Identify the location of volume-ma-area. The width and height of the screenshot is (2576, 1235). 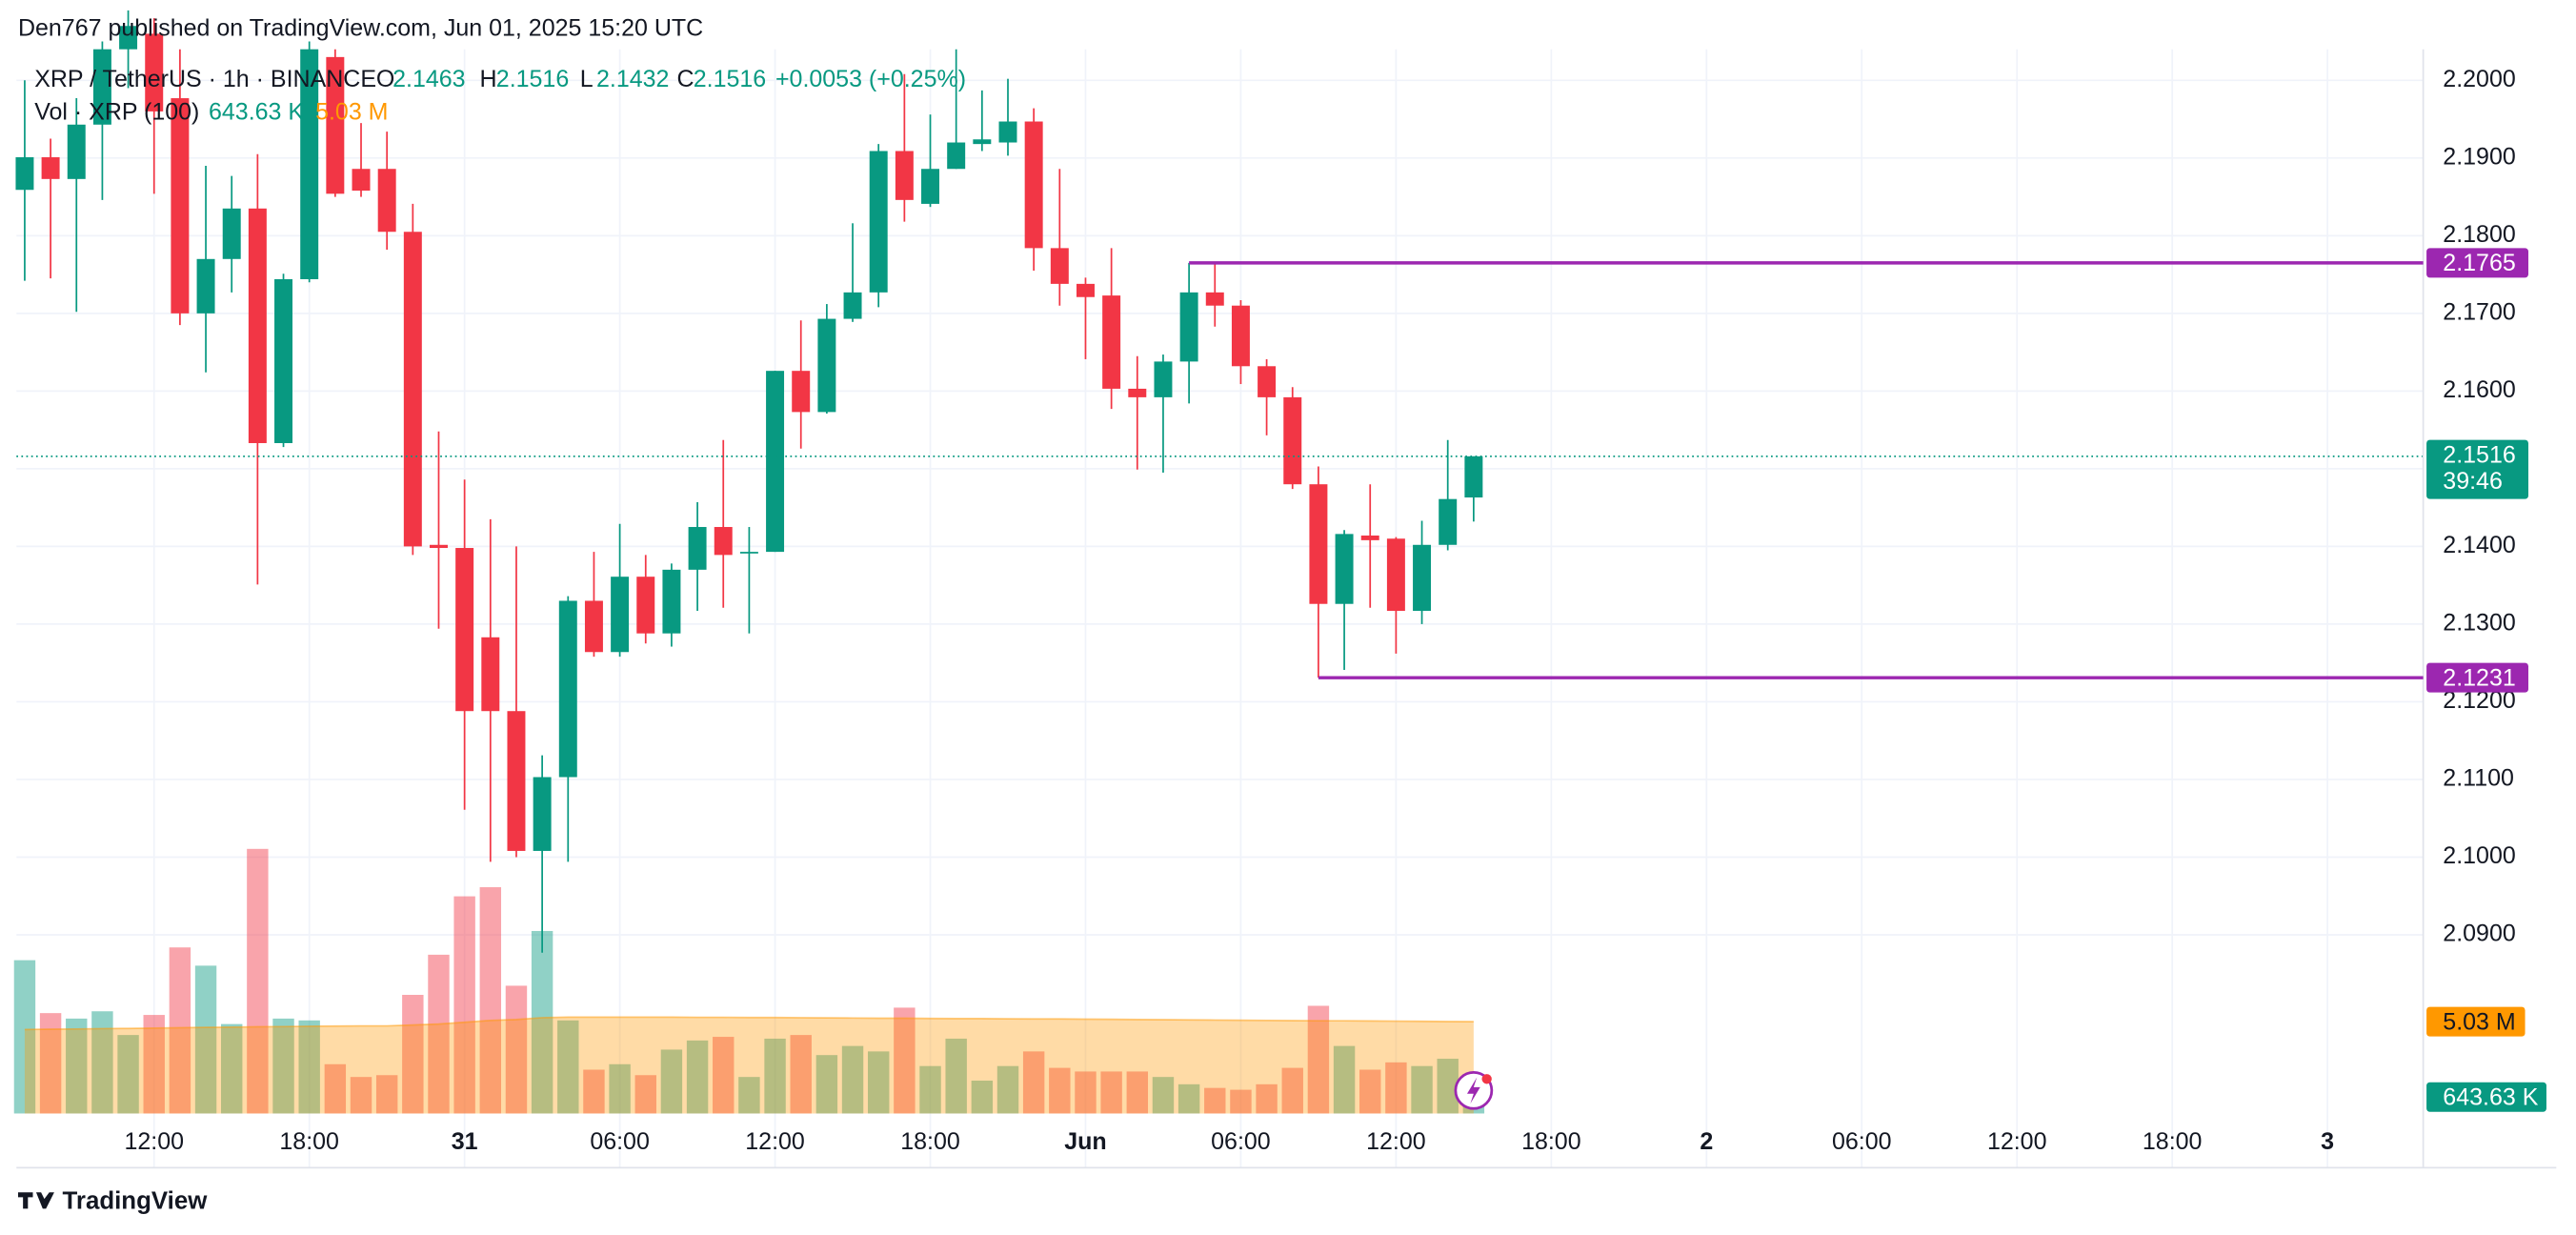
(749, 1065).